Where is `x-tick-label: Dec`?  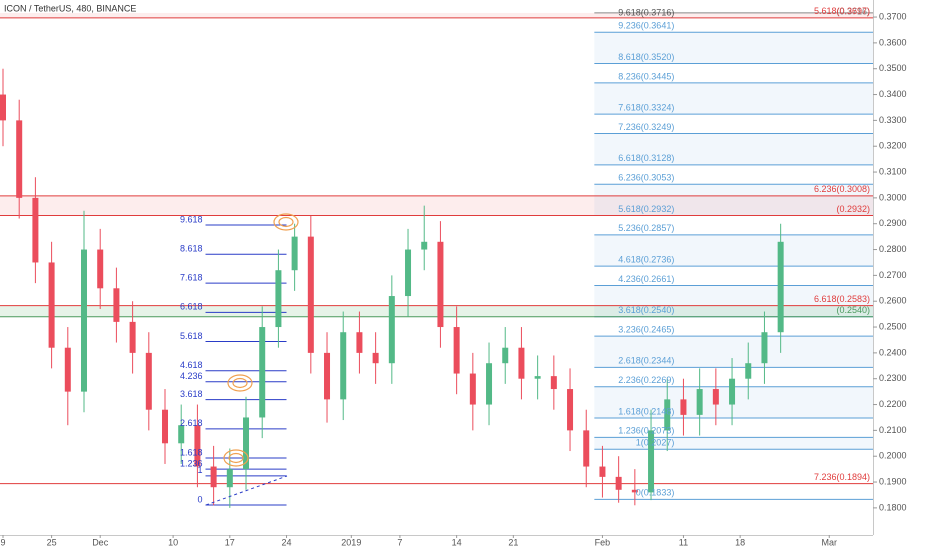
x-tick-label: Dec is located at coordinates (100, 542).